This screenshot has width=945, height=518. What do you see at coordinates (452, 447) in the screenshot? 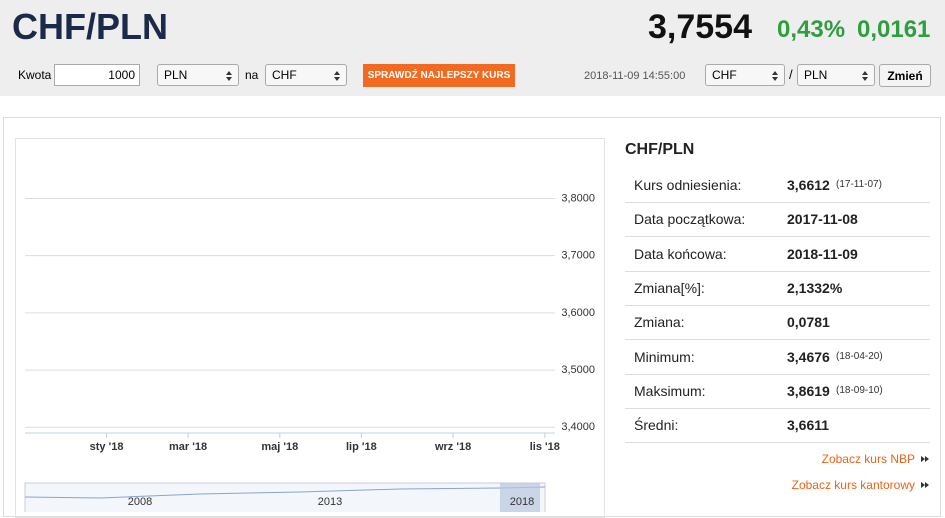
I see `x-tick-label: wrz '18` at bounding box center [452, 447].